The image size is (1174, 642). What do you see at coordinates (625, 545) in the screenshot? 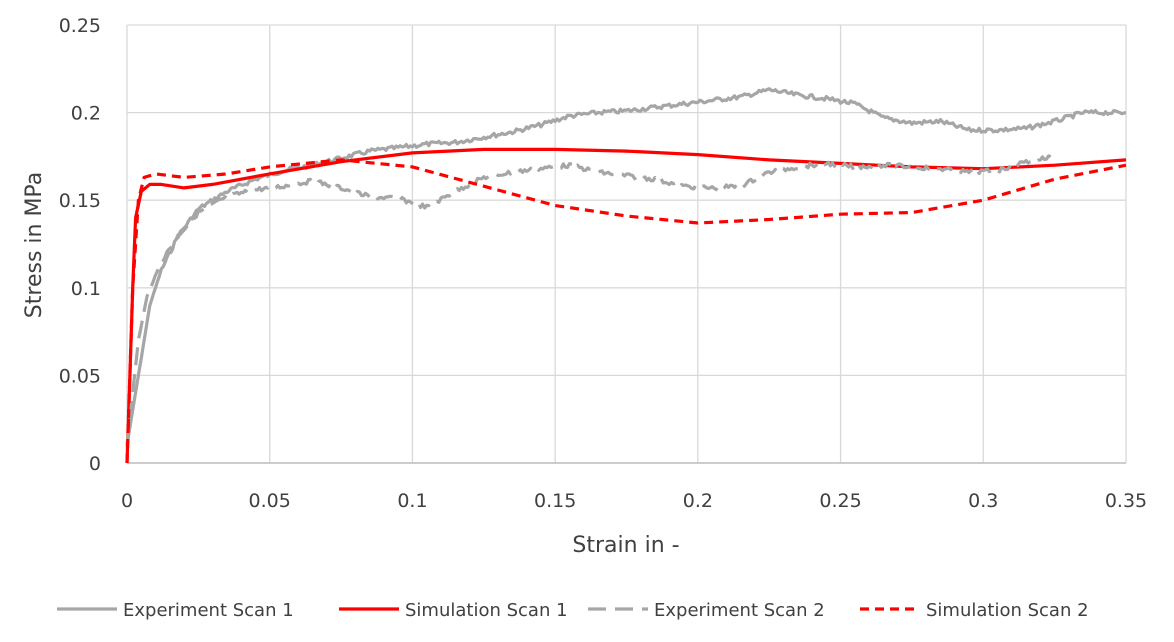
I see `x-axis-title: Strain in -` at bounding box center [625, 545].